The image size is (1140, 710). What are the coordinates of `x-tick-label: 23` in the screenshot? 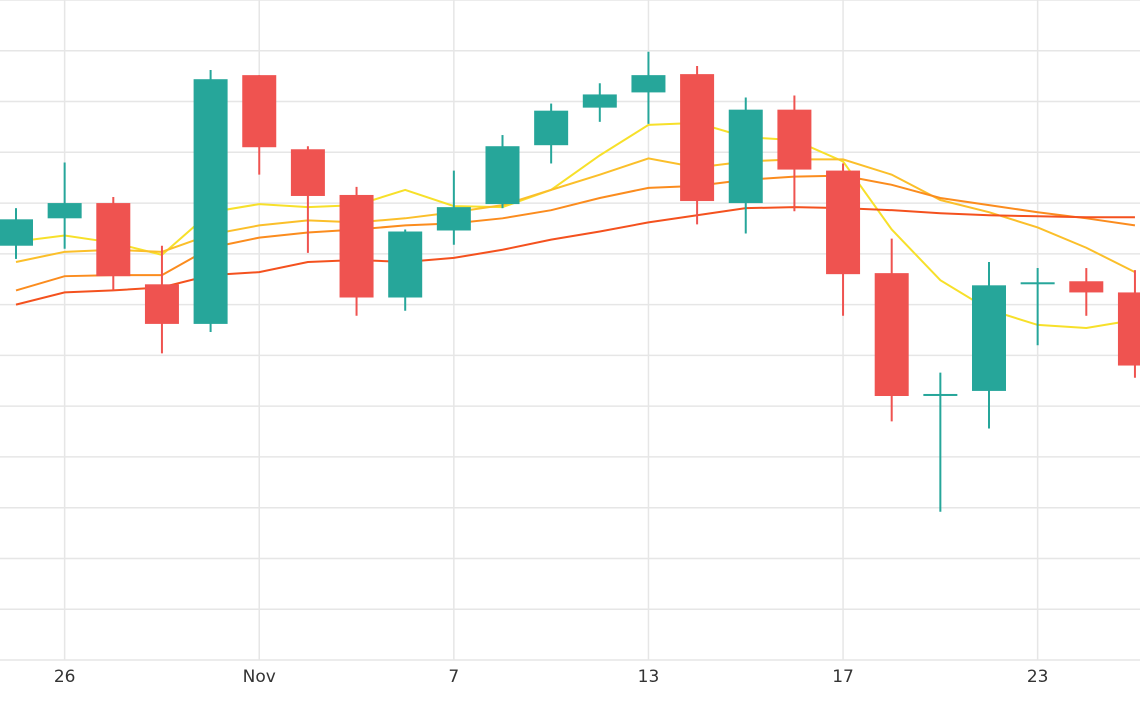 It's located at (1038, 677).